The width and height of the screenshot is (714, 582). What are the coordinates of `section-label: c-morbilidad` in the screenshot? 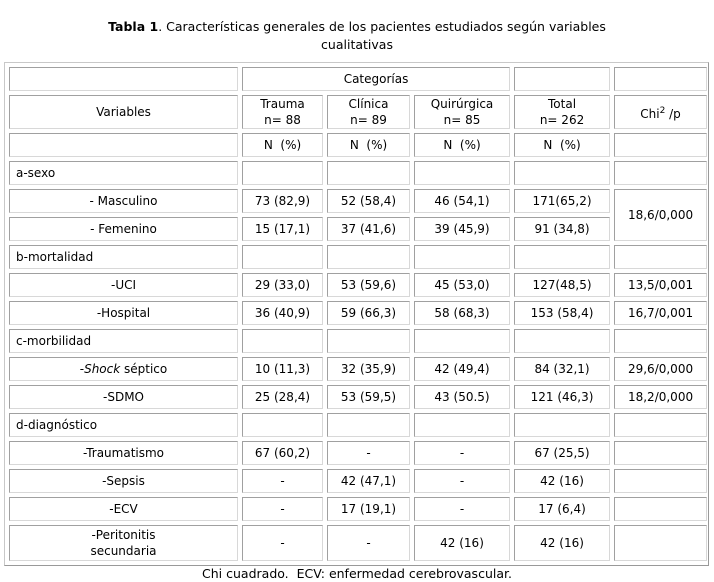 It's located at (123, 341).